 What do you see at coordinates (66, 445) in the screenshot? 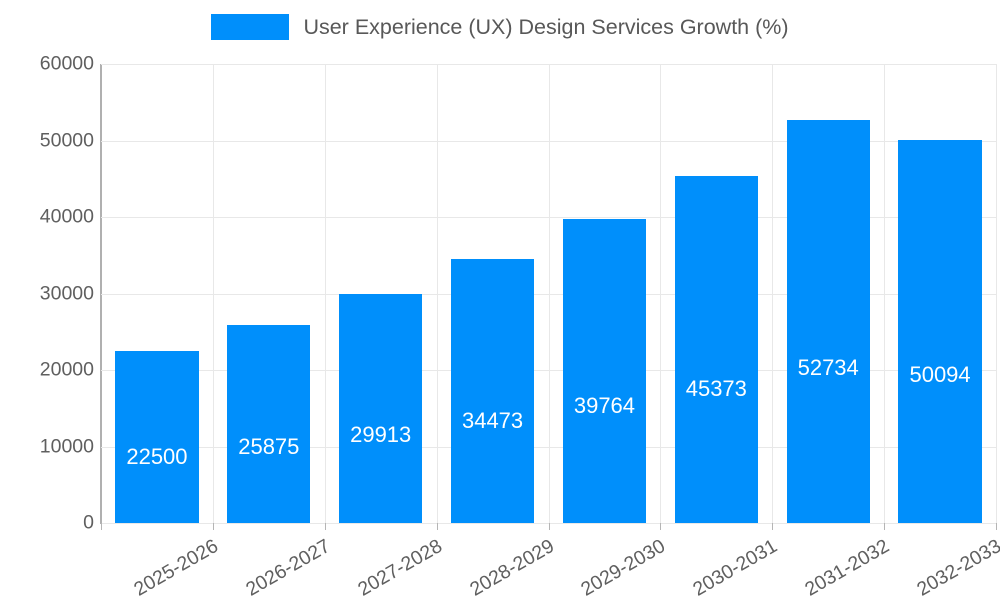
I see `y-axis-tick-label: 10000` at bounding box center [66, 445].